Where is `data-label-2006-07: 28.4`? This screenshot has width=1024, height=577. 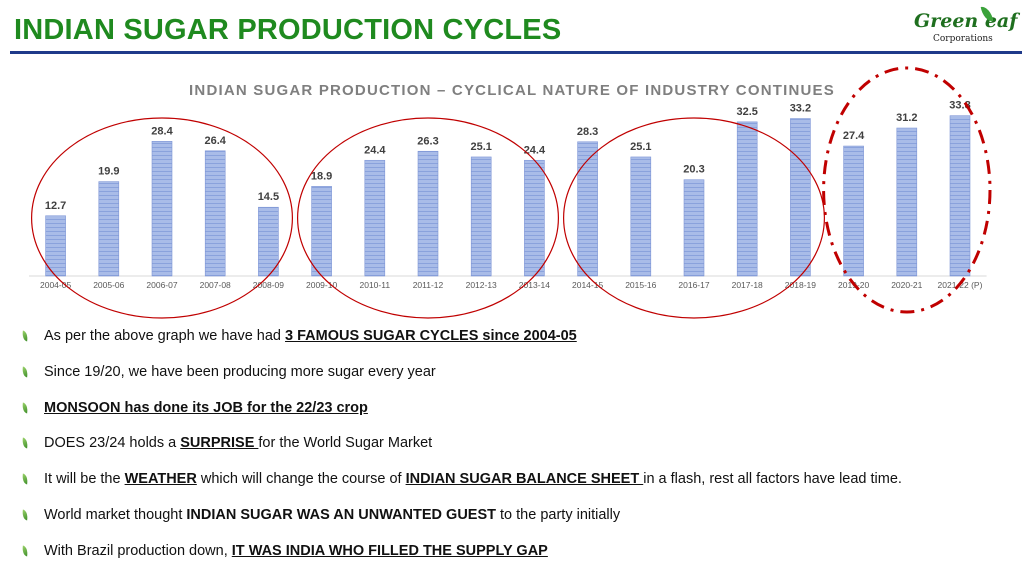 data-label-2006-07: 28.4 is located at coordinates (162, 131).